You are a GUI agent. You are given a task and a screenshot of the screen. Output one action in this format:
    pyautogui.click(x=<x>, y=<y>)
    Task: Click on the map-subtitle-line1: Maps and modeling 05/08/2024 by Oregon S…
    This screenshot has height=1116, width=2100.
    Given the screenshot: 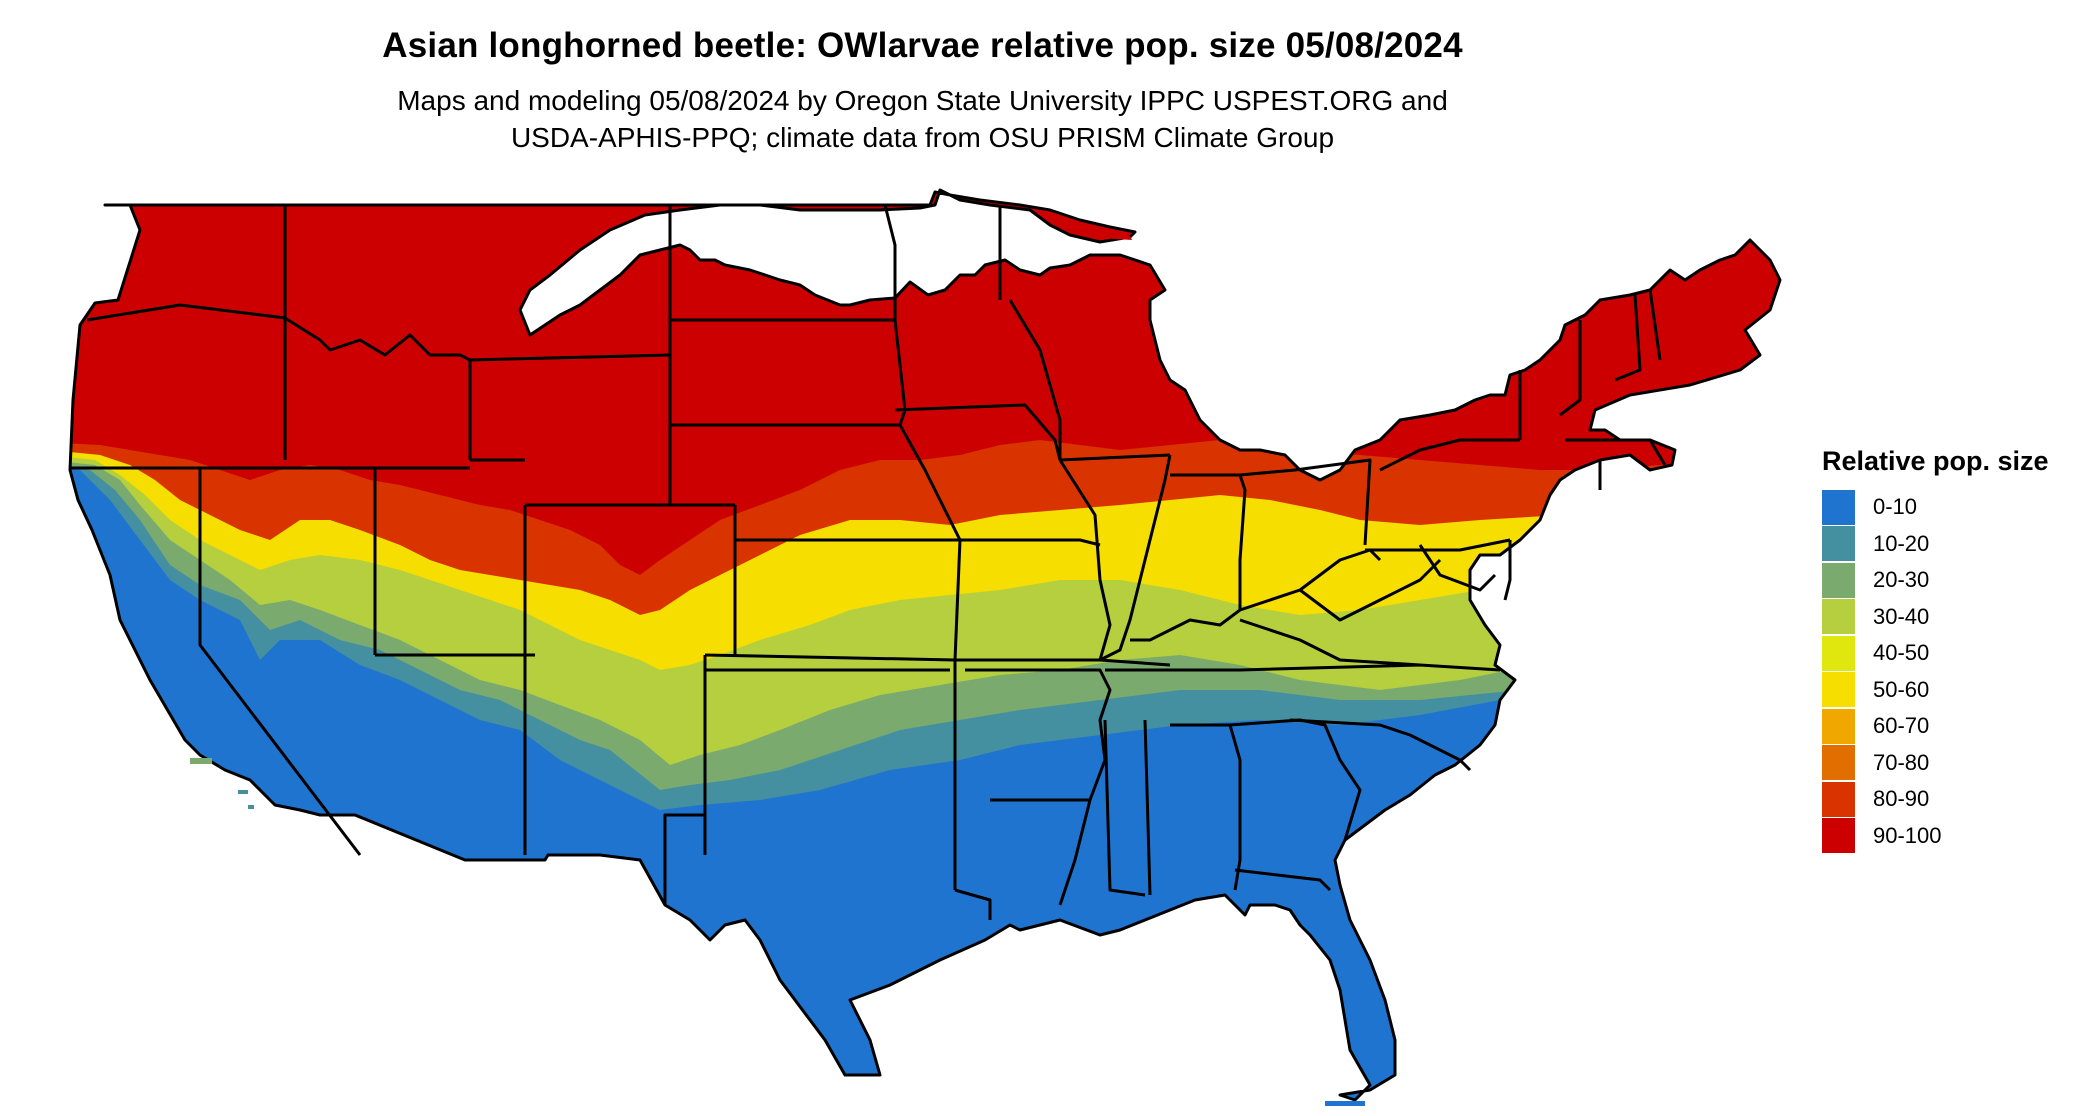 What is the action you would take?
    pyautogui.click(x=922, y=100)
    